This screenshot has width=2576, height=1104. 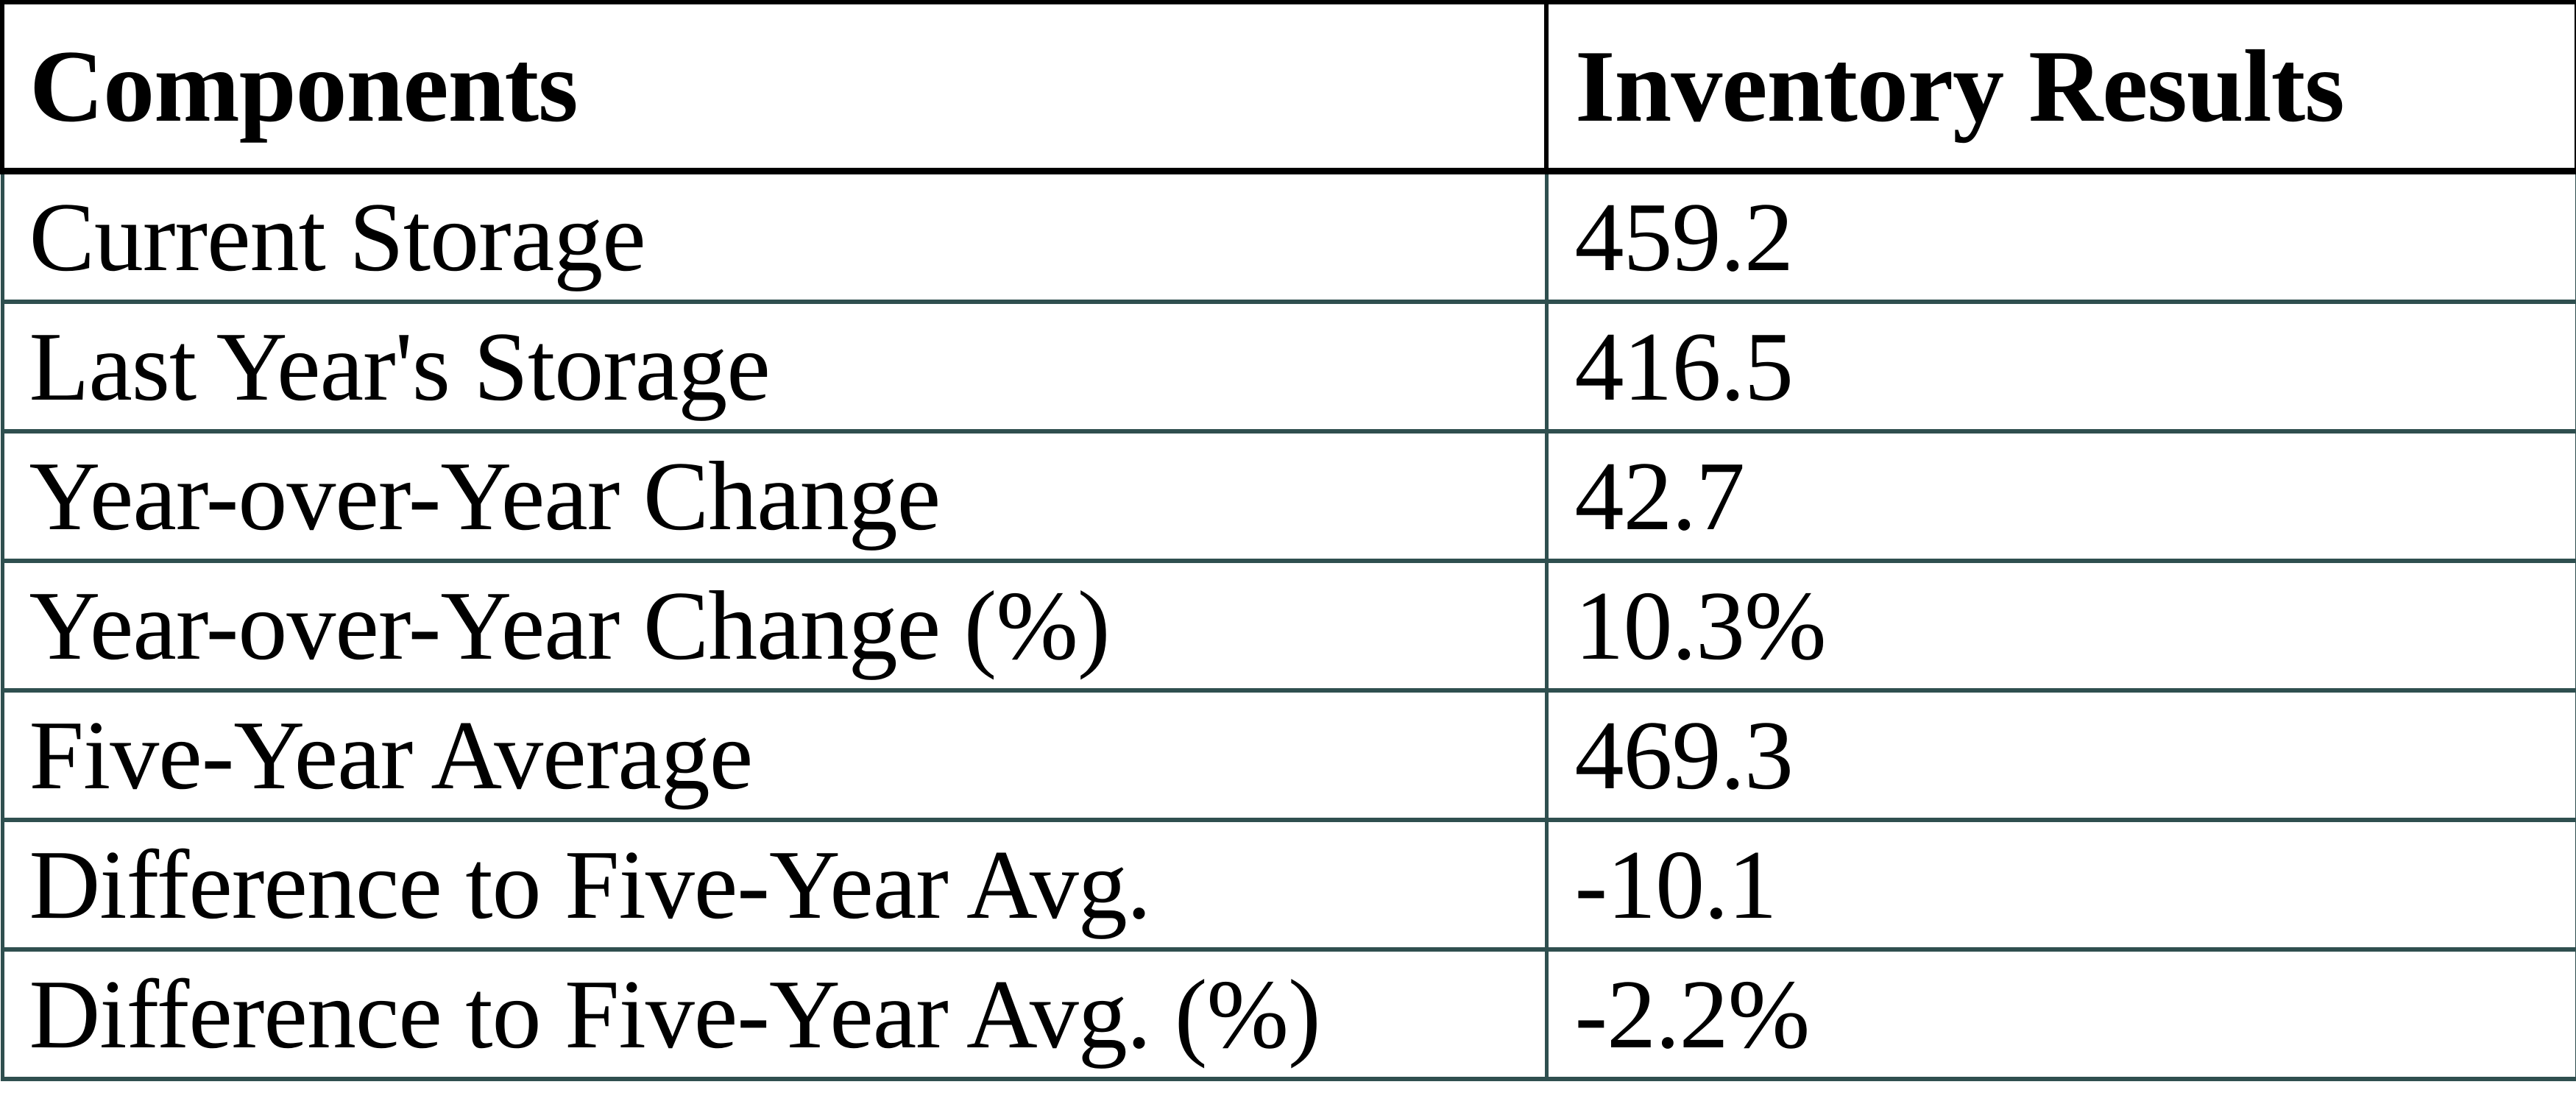 I want to click on row-value: 416.5, so click(x=2060, y=367).